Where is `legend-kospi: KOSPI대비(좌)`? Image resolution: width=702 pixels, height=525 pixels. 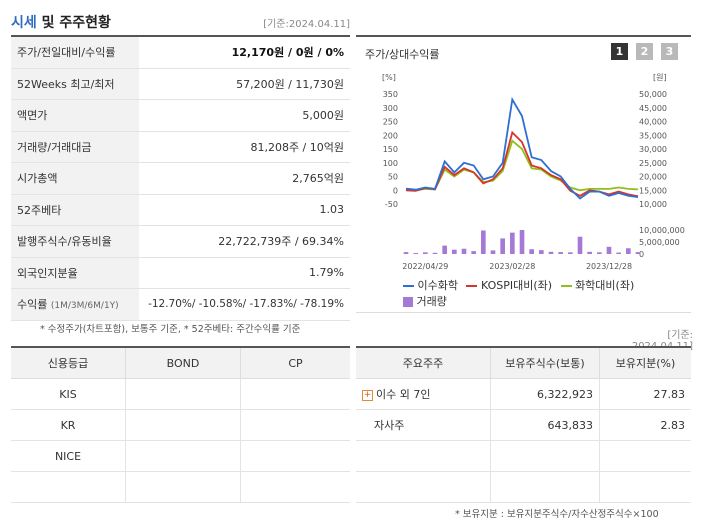
legend-kospi: KOSPI대비(좌) is located at coordinates (509, 285).